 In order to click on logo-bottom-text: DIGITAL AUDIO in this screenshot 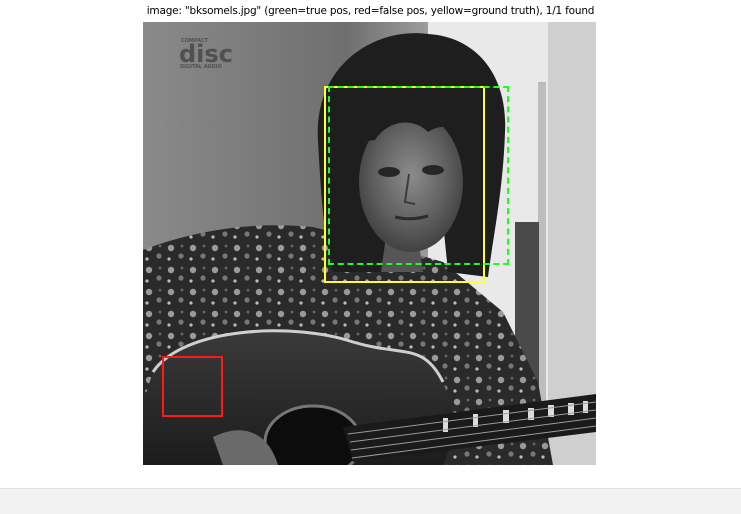, I will do `click(201, 67)`.